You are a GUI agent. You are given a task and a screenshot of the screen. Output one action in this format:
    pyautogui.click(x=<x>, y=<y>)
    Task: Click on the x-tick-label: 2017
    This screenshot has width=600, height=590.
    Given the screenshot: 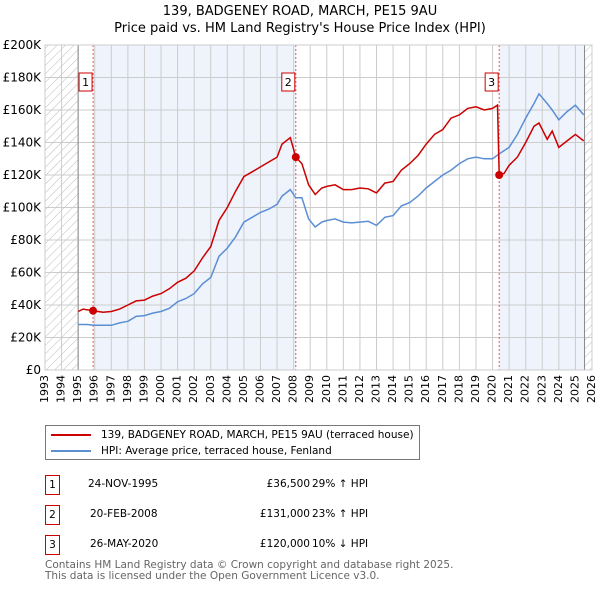 What is the action you would take?
    pyautogui.click(x=442, y=389)
    